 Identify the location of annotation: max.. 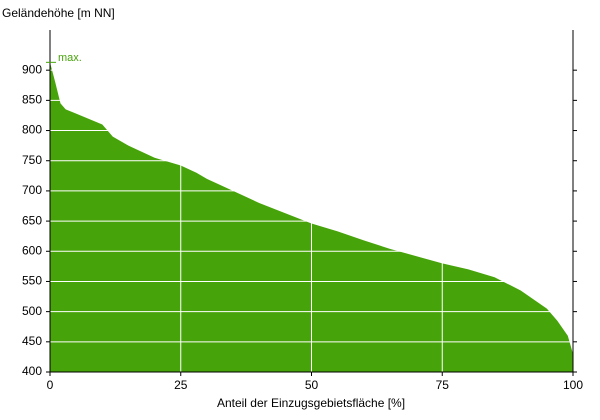
(70, 58).